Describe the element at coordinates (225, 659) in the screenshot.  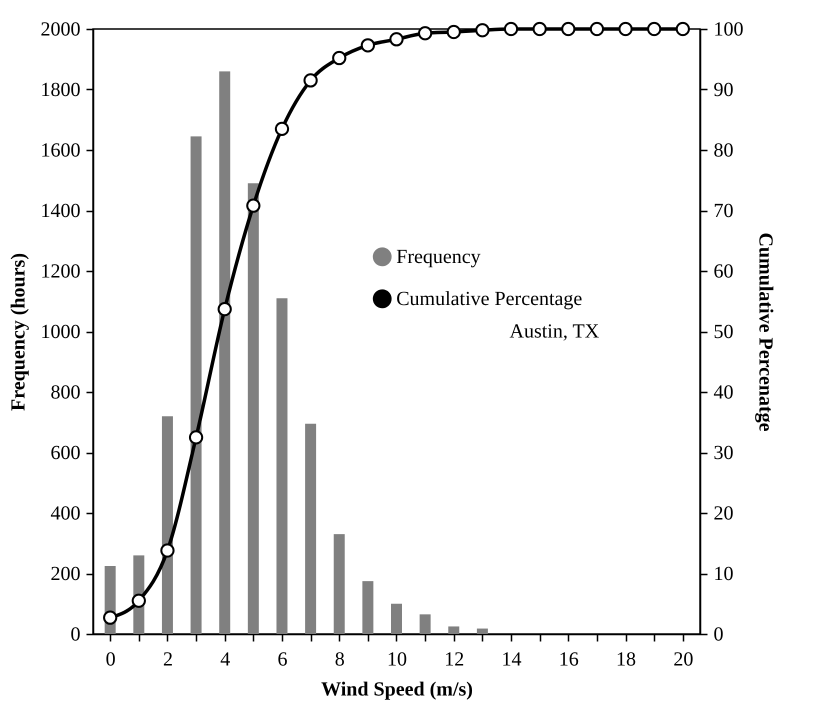
I see `x-tick-label: 4` at that location.